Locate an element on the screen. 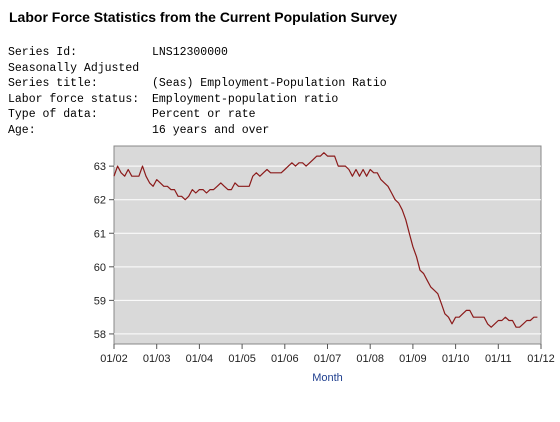 This screenshot has height=422, width=560. series-title-value: (Seas) Employment-Population Ratio is located at coordinates (269, 84).